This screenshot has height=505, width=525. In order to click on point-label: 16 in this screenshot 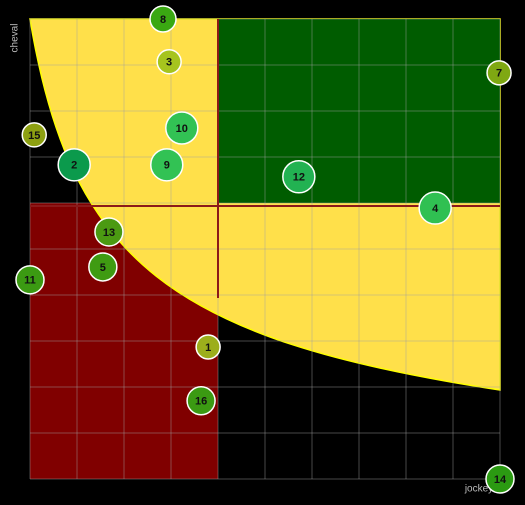, I will do `click(201, 402)`.